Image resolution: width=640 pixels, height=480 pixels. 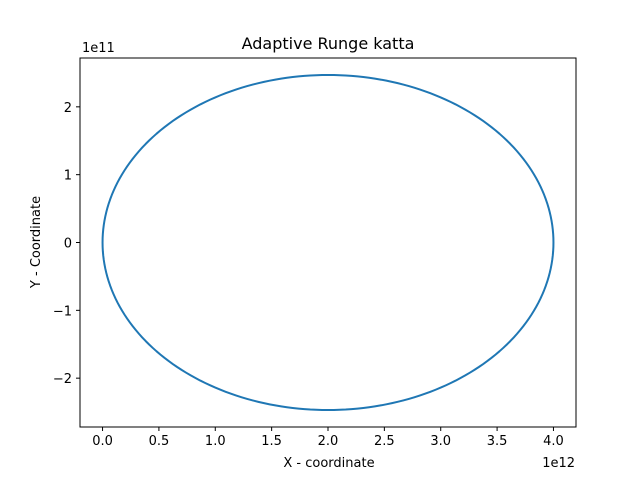 I want to click on y-tick-label: 2, so click(x=68, y=108).